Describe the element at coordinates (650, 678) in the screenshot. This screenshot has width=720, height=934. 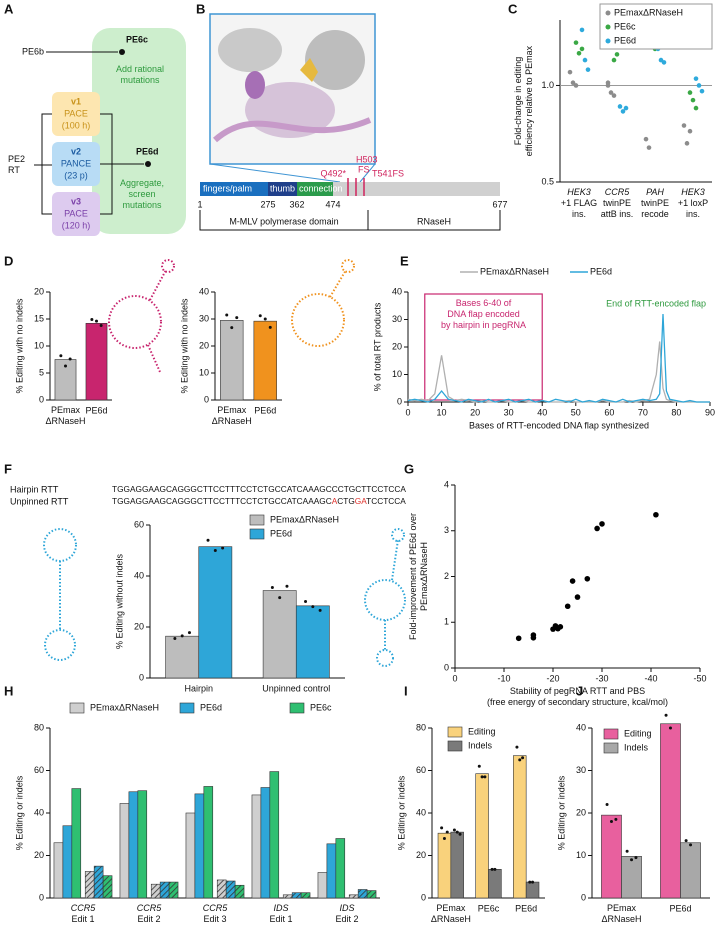
I see `x-tick-label: -40` at that location.